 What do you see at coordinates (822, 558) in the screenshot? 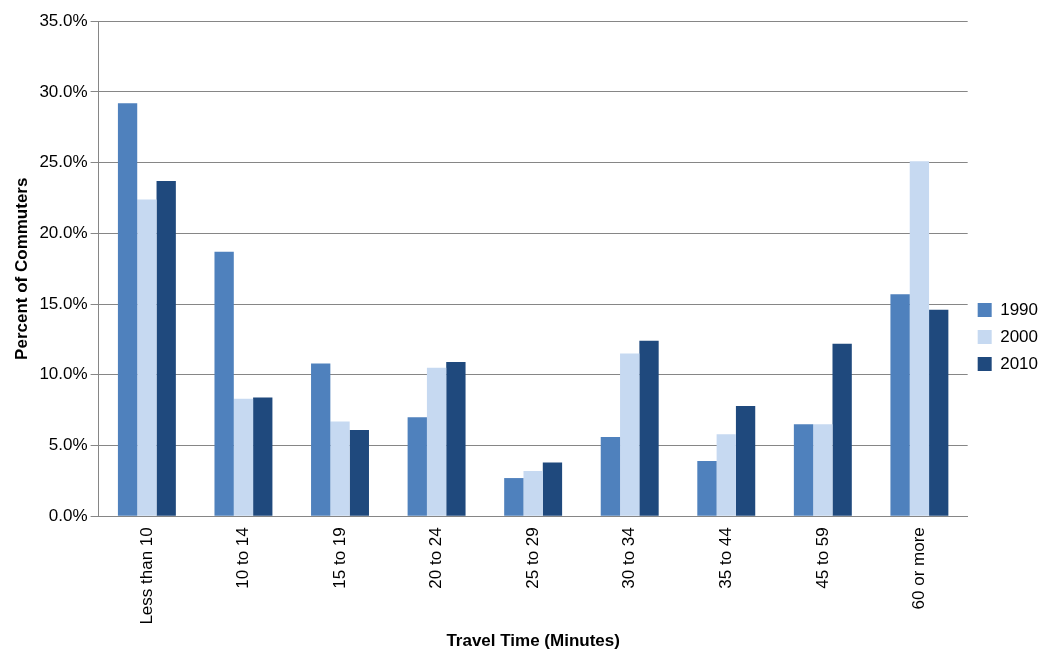
I see `x-tick-label: 45 to 59` at bounding box center [822, 558].